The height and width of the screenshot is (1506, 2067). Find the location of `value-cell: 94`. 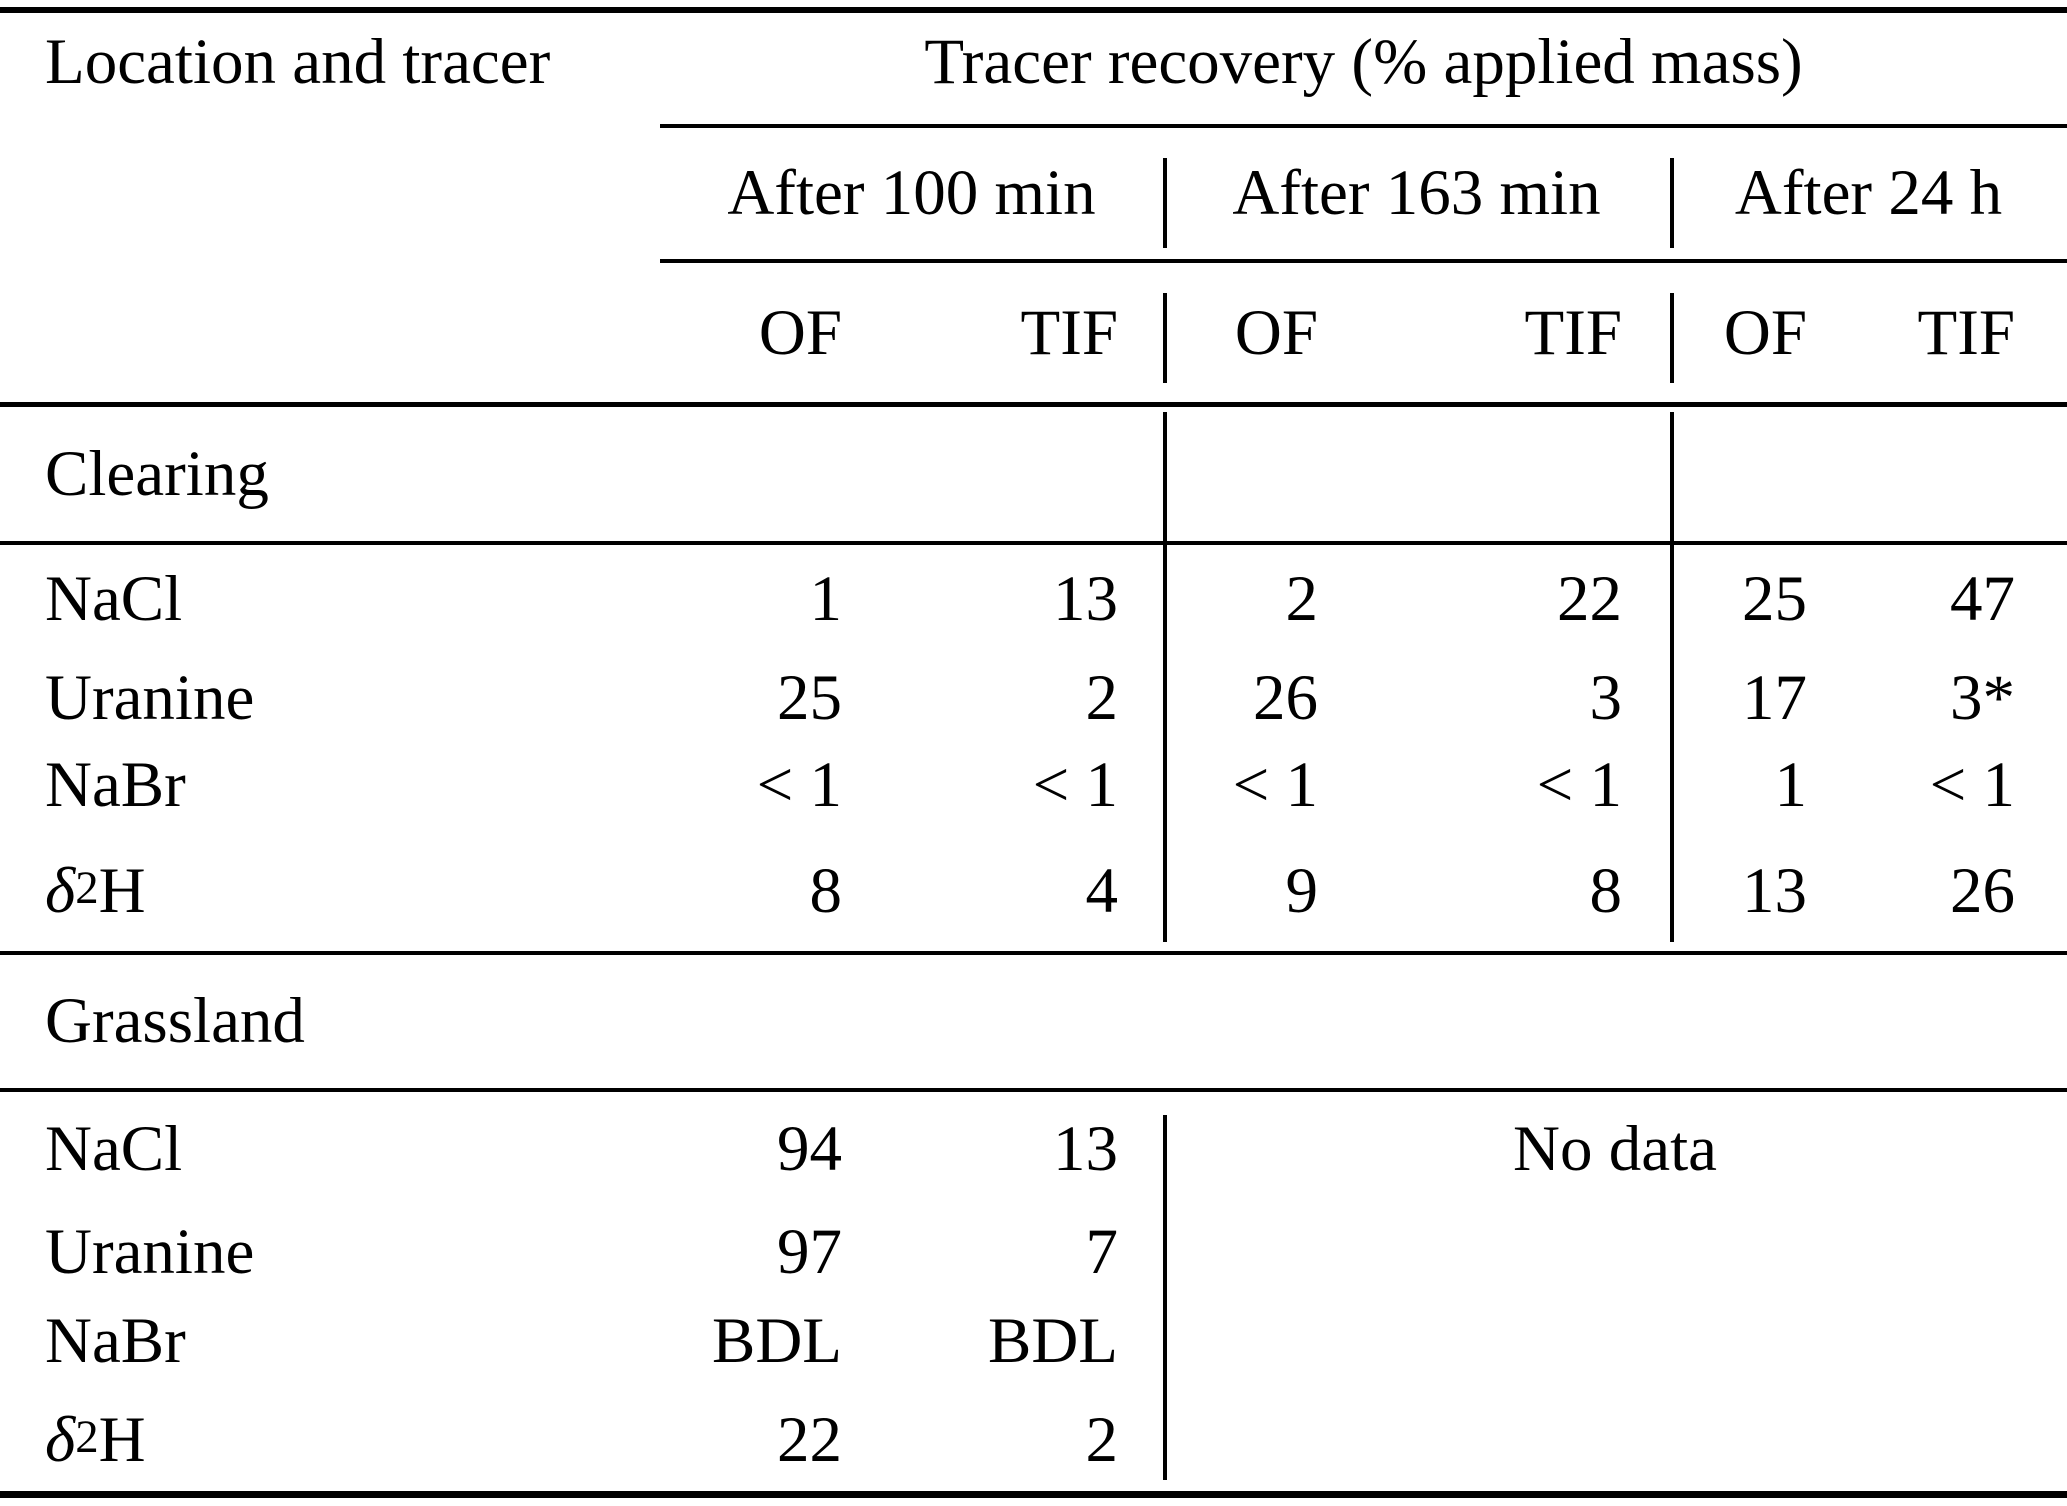

value-cell: 94 is located at coordinates (809, 1148).